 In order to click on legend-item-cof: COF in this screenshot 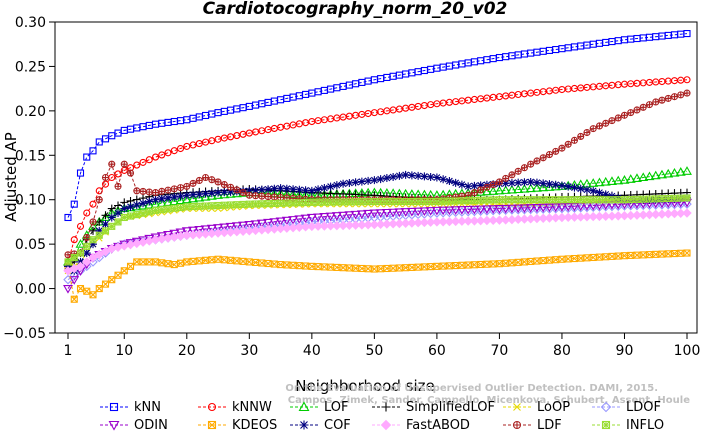, I will do `click(320, 425)`.